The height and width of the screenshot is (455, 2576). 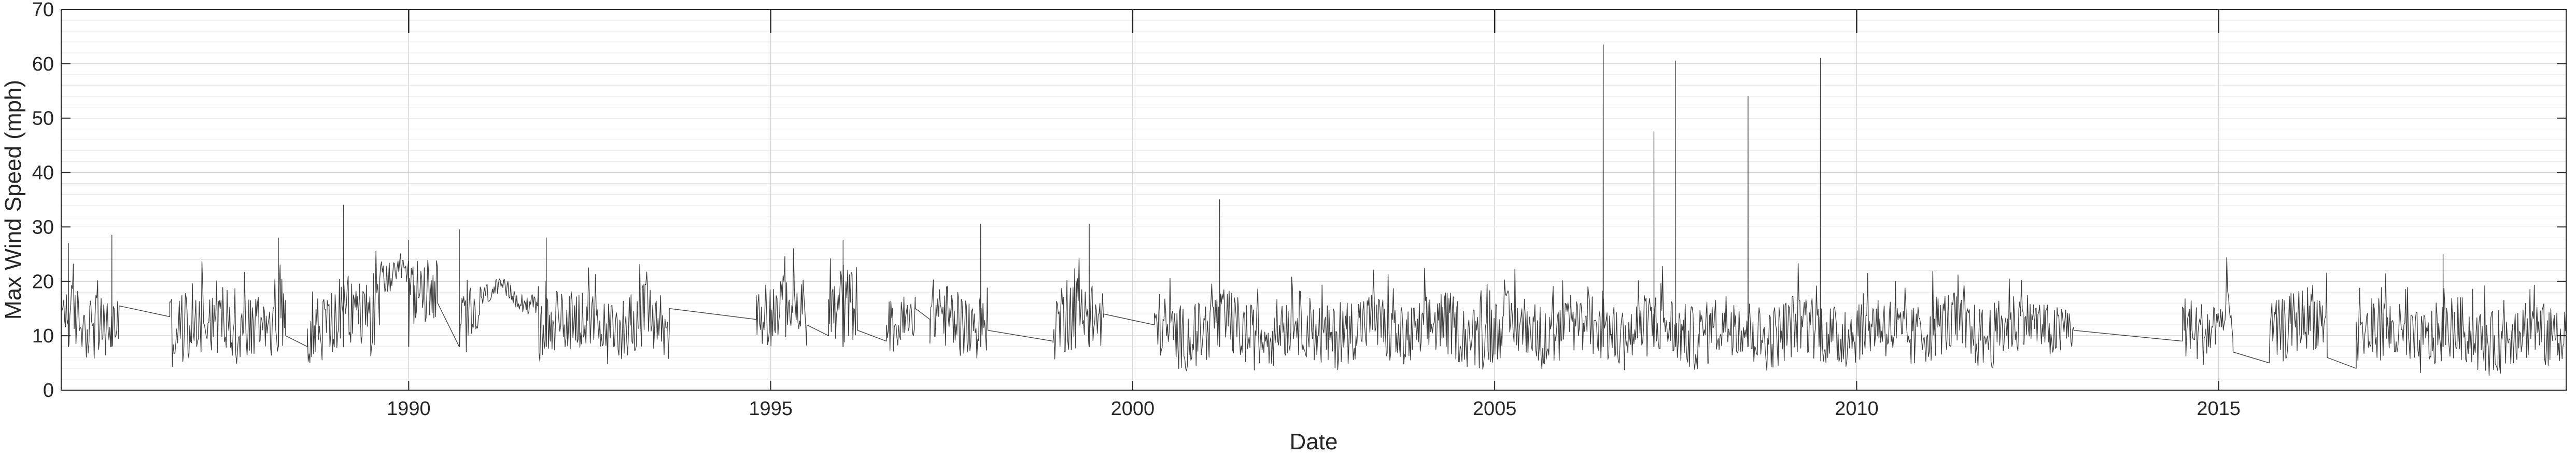 I want to click on y-tick-label: 0, so click(x=48, y=391).